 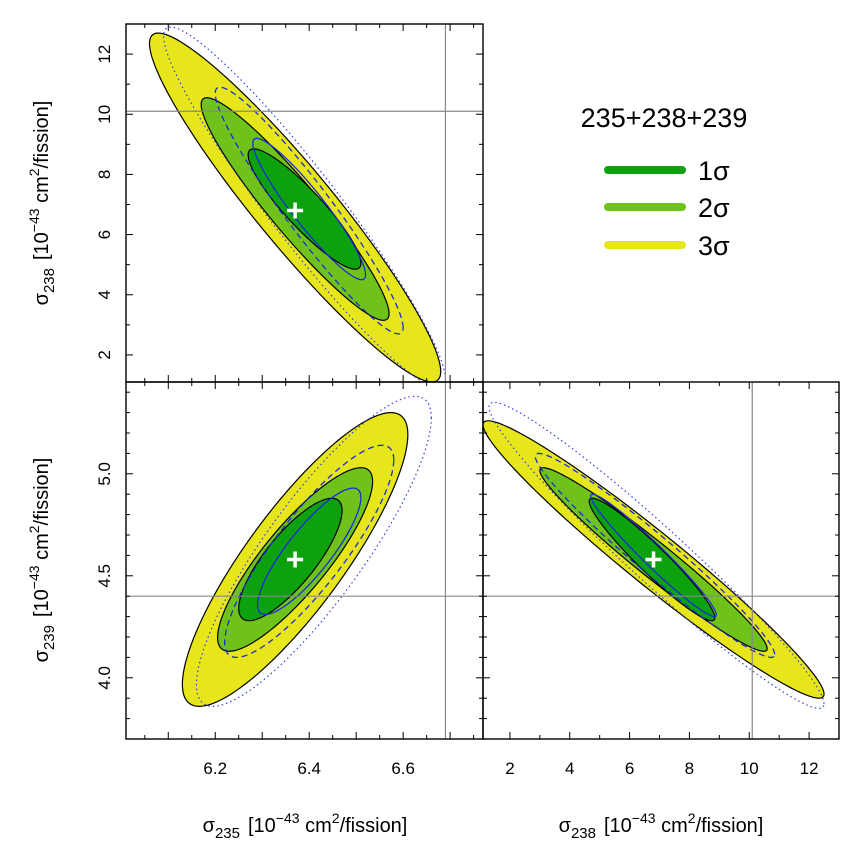 I want to click on x-axis-title-sigma235: σ235 [10−43 cm2/fission], so click(x=305, y=826).